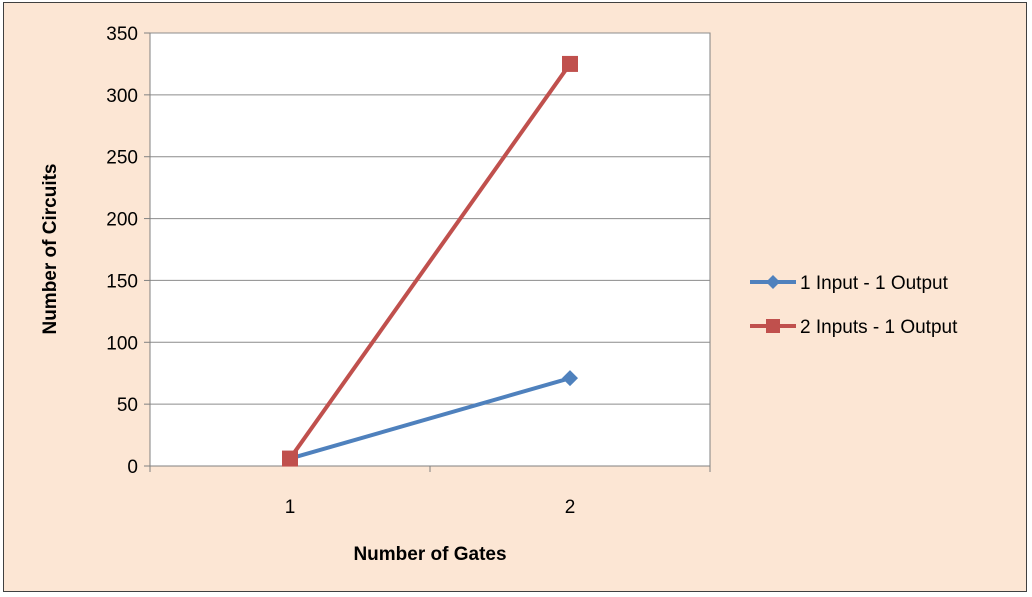 This screenshot has width=1032, height=597. What do you see at coordinates (122, 281) in the screenshot?
I see `y-tick-label: 150` at bounding box center [122, 281].